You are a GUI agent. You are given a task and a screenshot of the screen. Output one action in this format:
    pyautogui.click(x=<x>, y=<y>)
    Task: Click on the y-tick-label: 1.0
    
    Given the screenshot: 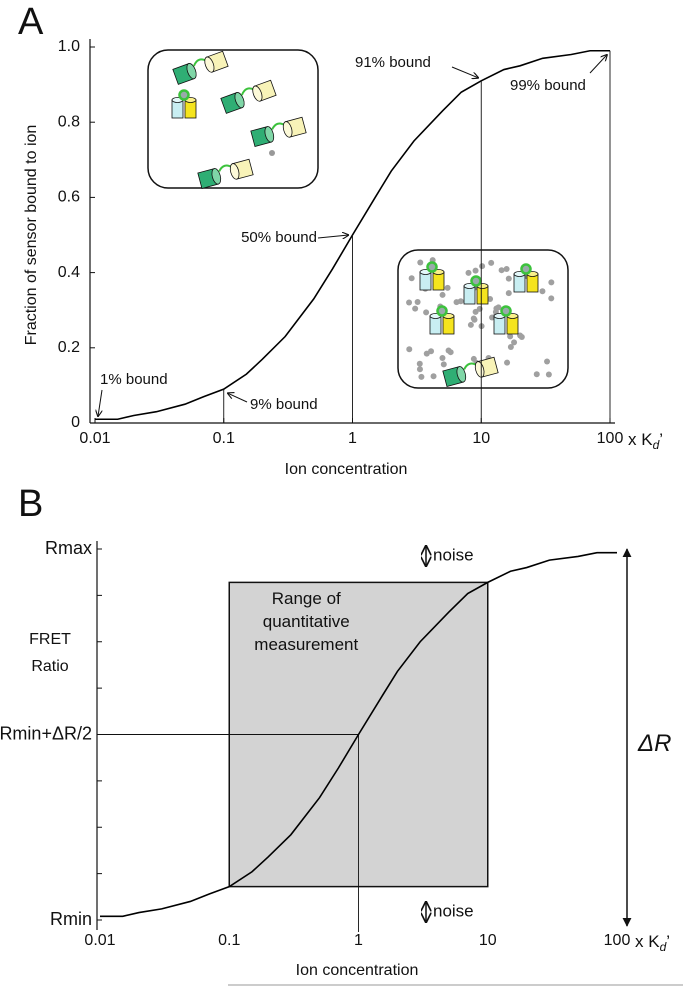 What is the action you would take?
    pyautogui.click(x=69, y=46)
    